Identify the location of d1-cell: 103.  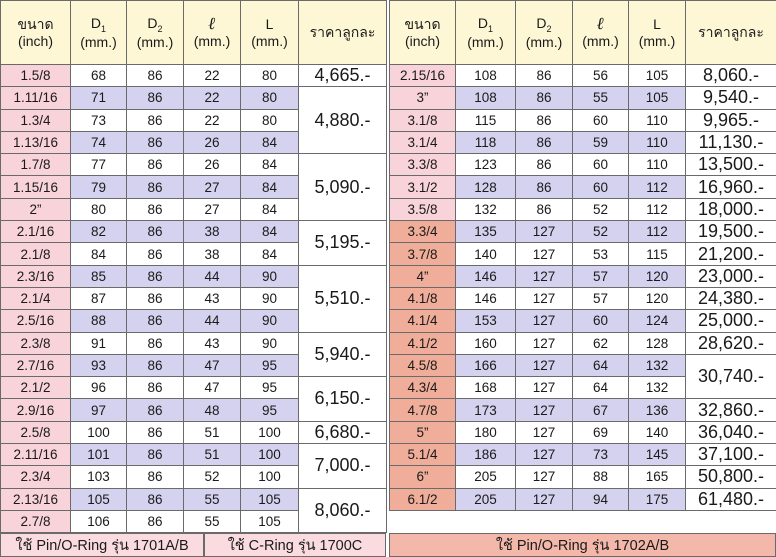
(98, 477).